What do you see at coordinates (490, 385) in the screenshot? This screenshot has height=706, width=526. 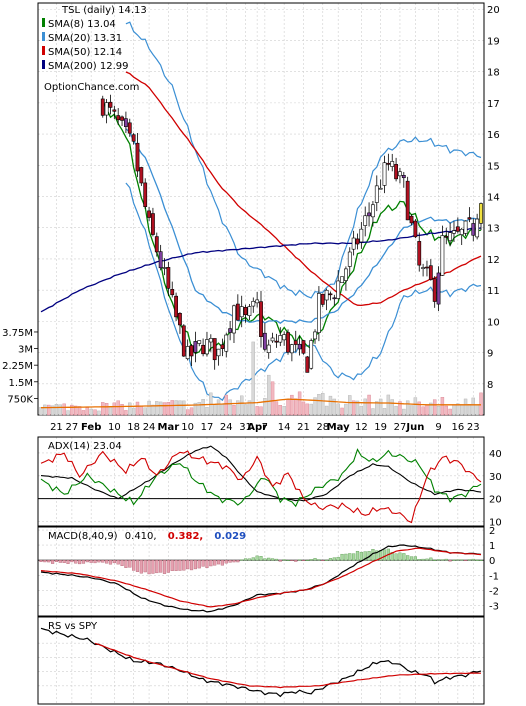 I see `price-tick-8: 8` at bounding box center [490, 385].